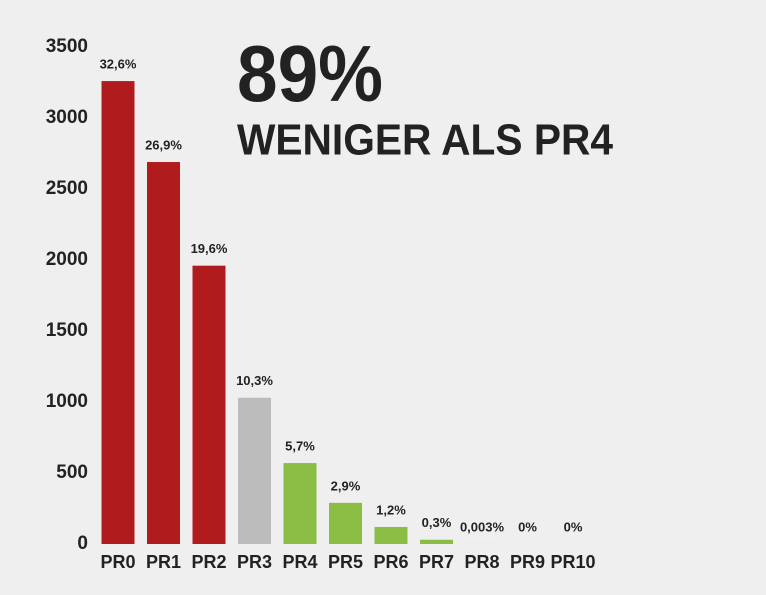  What do you see at coordinates (163, 562) in the screenshot?
I see `x-tick-label: PR1` at bounding box center [163, 562].